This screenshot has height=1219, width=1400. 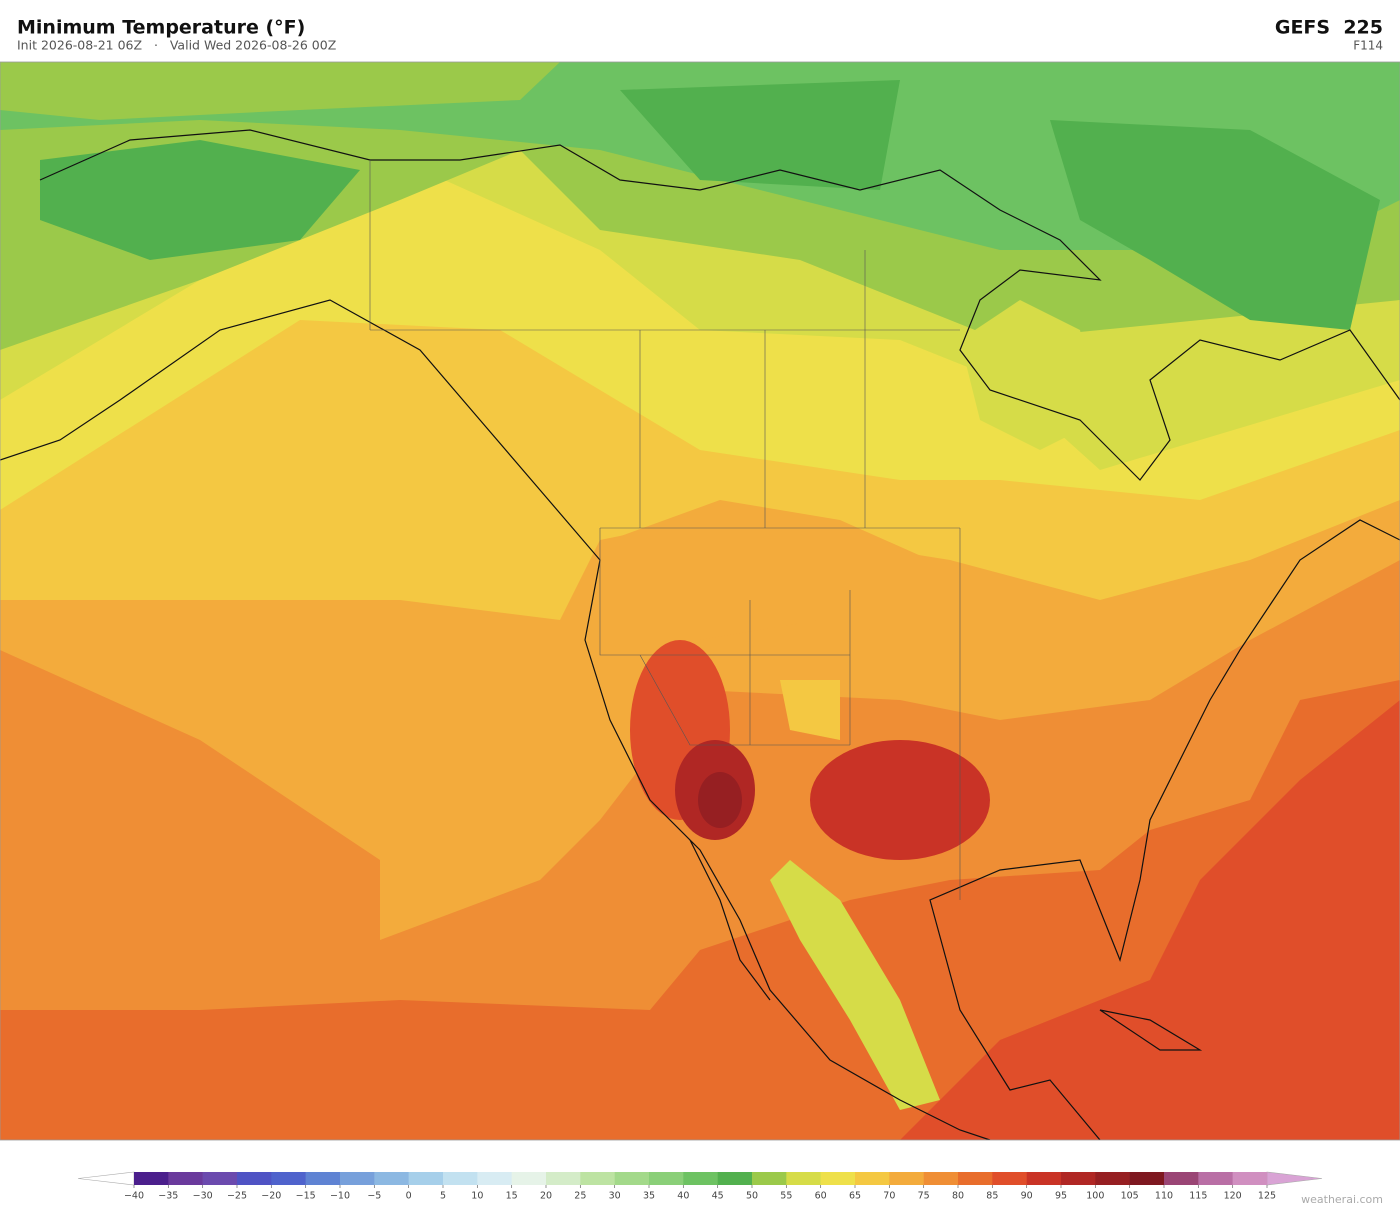 What do you see at coordinates (958, 1196) in the screenshot?
I see `colorbar-tick-label: 80` at bounding box center [958, 1196].